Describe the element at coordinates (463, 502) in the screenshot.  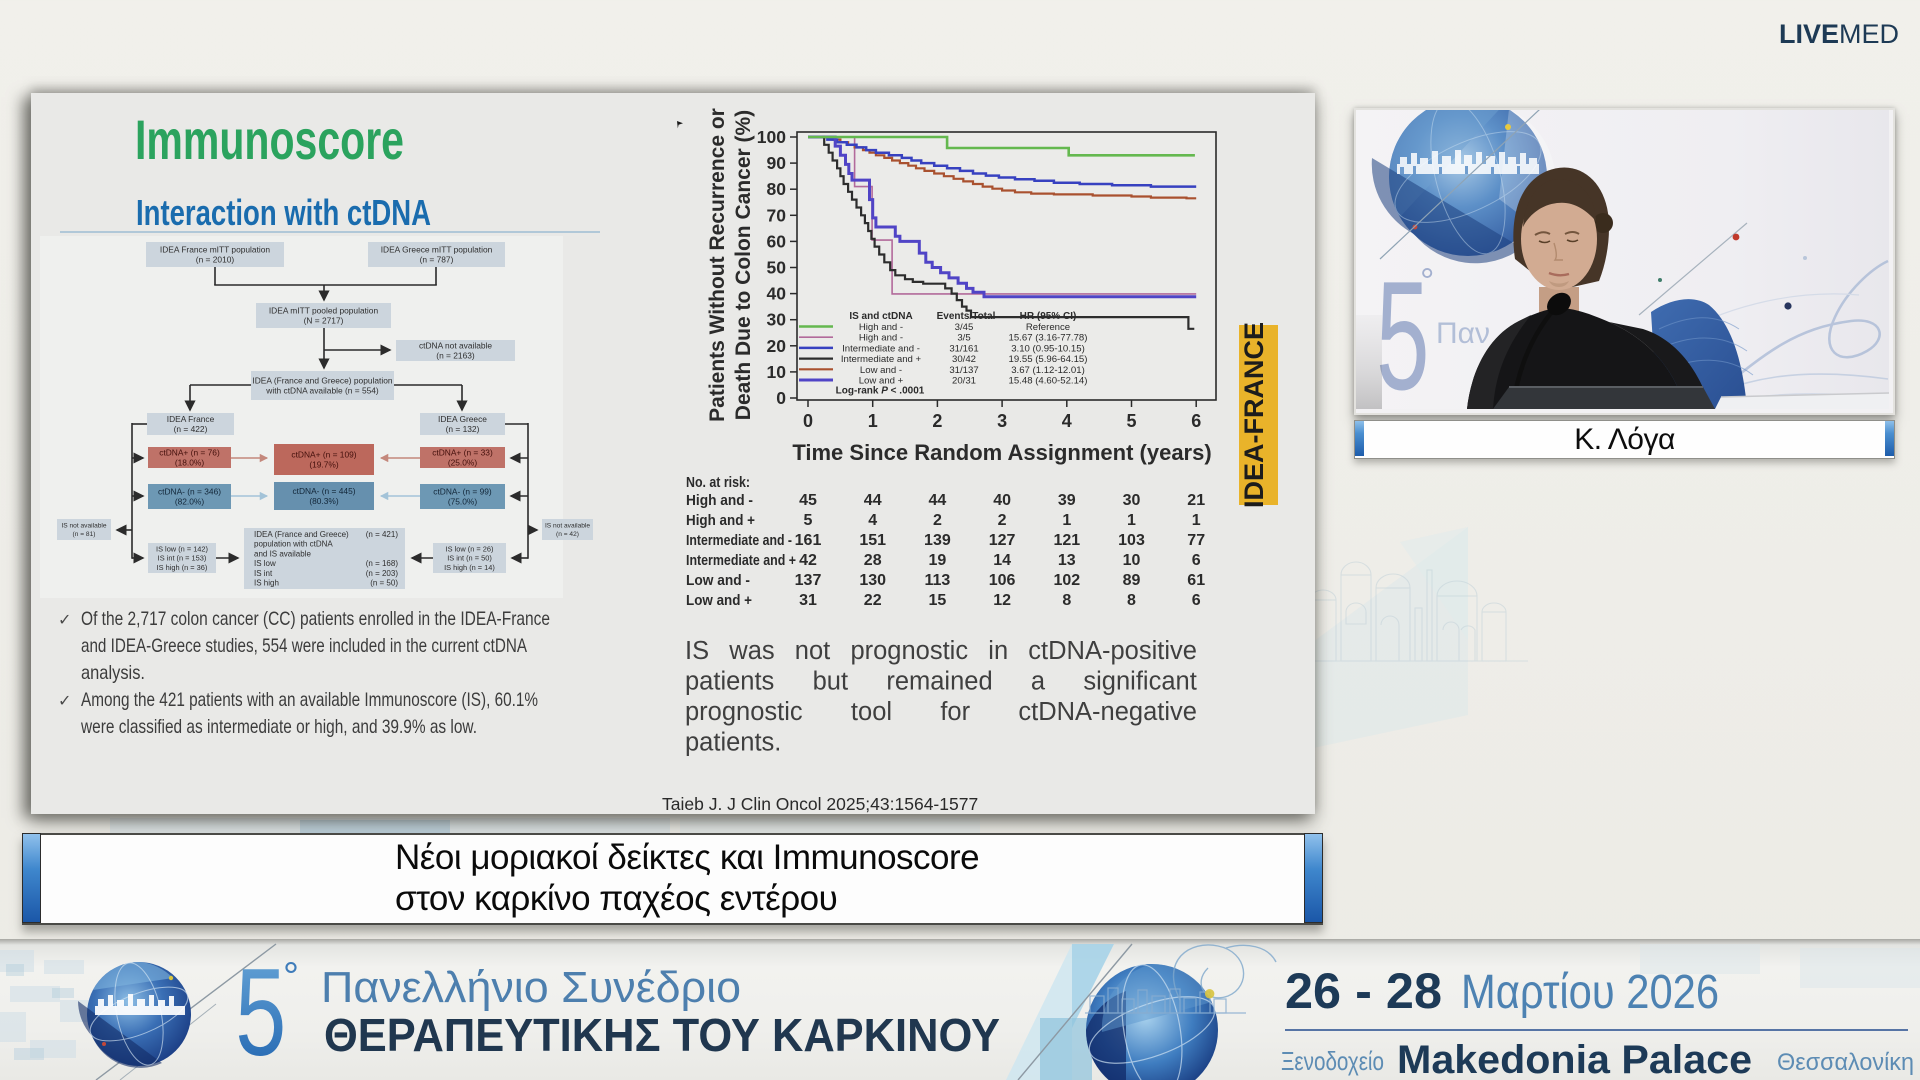
I see `svg-text: (75.0%)` at that location.